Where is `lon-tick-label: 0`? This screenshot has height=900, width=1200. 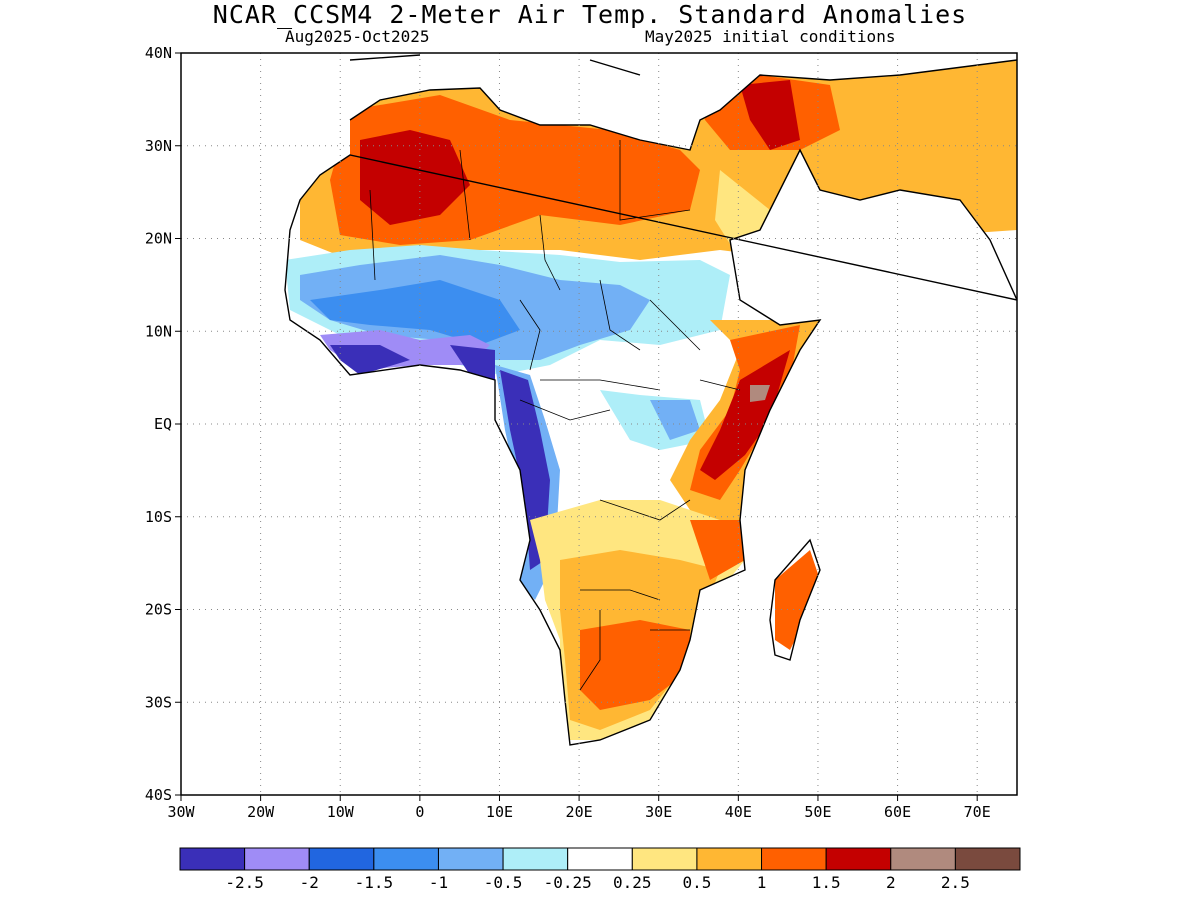
lon-tick-label: 0 is located at coordinates (419, 812).